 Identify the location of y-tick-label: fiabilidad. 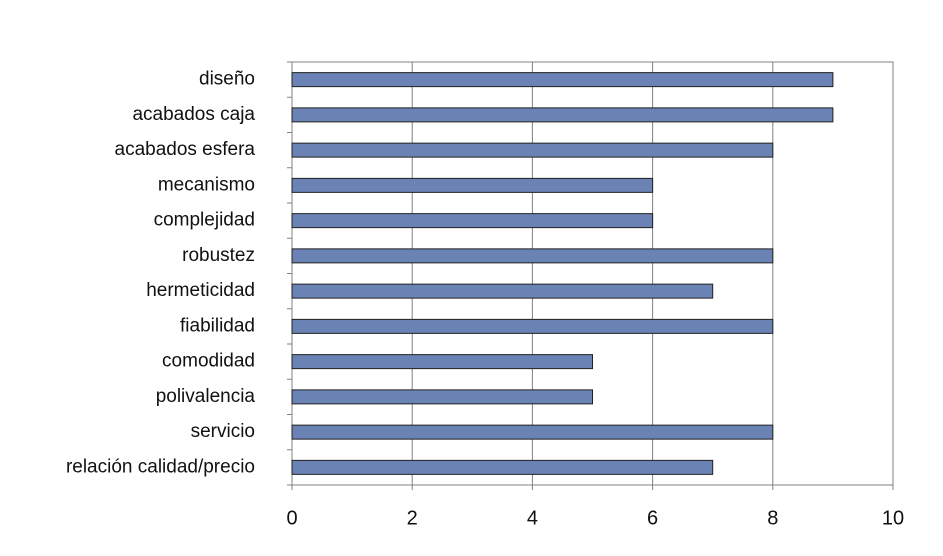
(217, 325).